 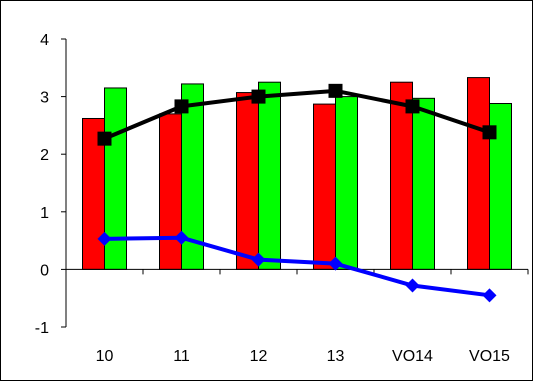 I want to click on line-series-square, so click(x=297, y=114).